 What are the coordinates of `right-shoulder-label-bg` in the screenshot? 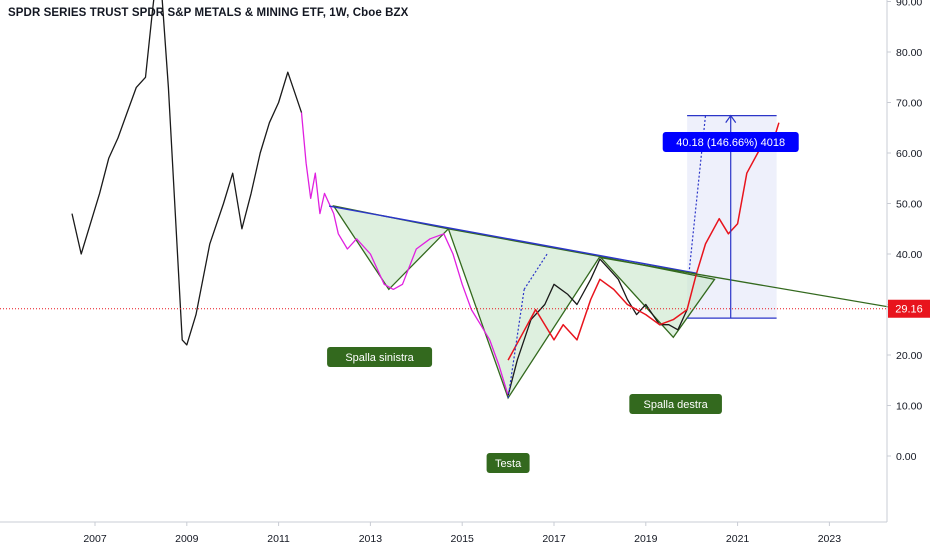 It's located at (675, 404).